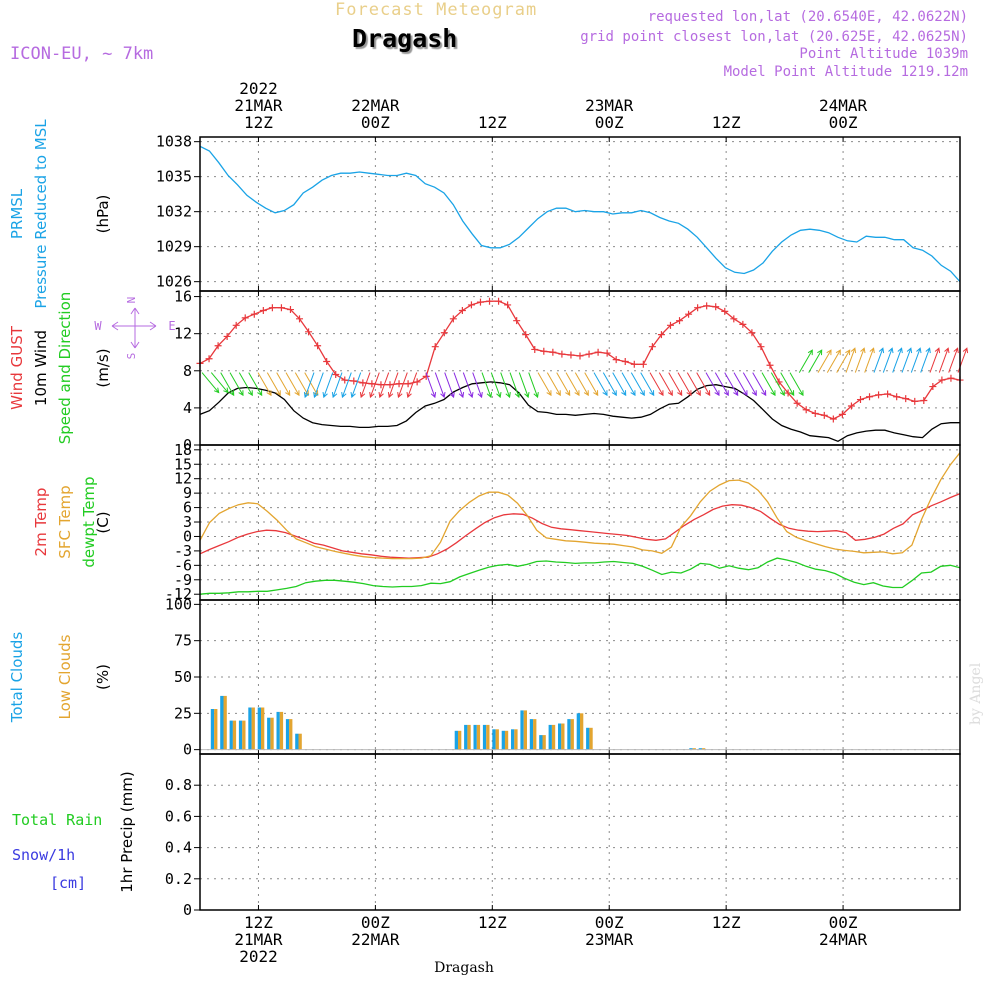 This screenshot has width=1000, height=1000. Describe the element at coordinates (843, 939) in the screenshot. I see `bottom-time-label: 24MAR` at that location.